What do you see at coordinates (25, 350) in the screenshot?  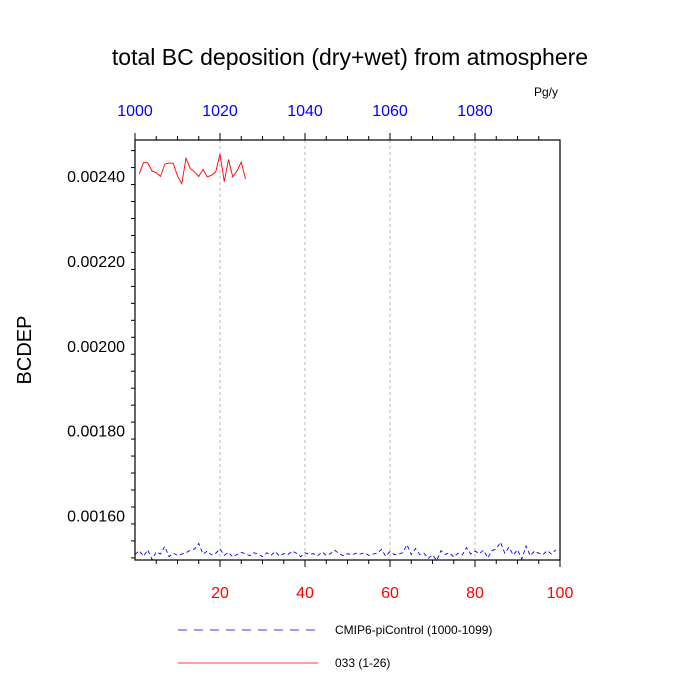 I see `y-axis-label: BCDEP` at bounding box center [25, 350].